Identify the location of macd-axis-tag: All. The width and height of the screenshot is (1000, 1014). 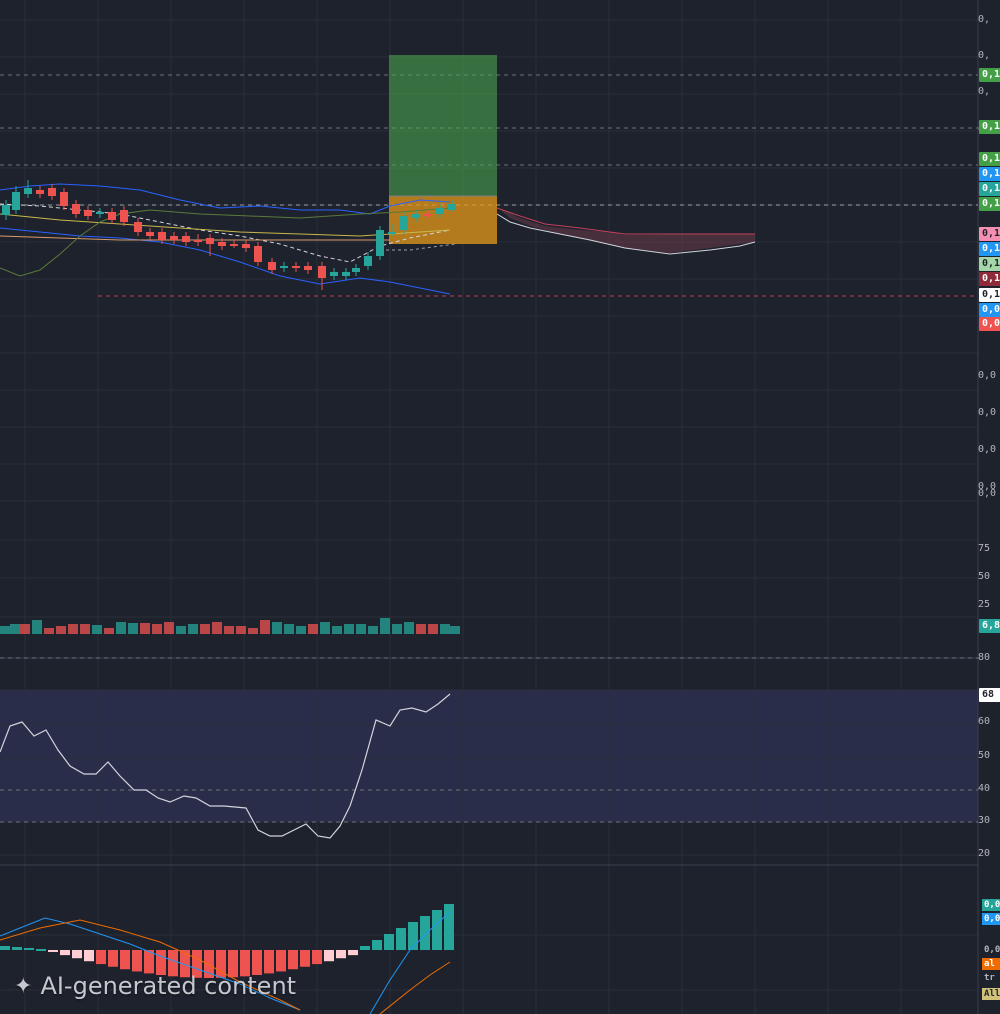
(991, 994).